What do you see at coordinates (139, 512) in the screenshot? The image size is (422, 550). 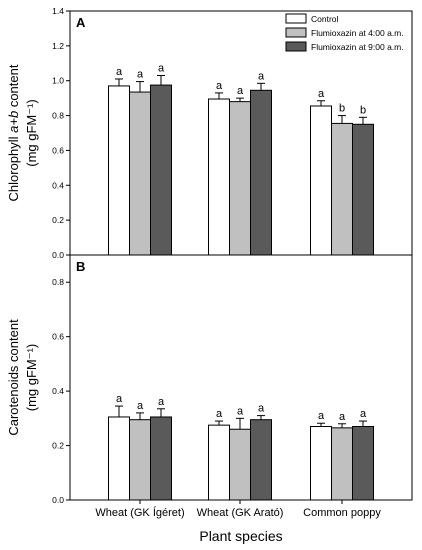 I see `category-label: Wheat (GK Ígéret)` at bounding box center [139, 512].